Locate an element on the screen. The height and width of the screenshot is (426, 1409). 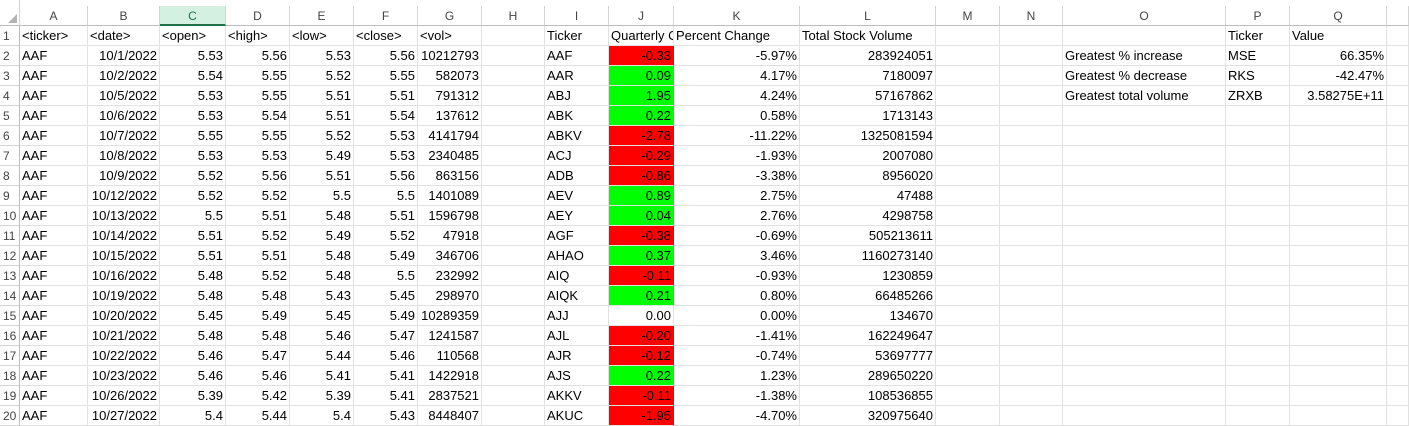
summary-ticker-cell: AKUC is located at coordinates (577, 416).